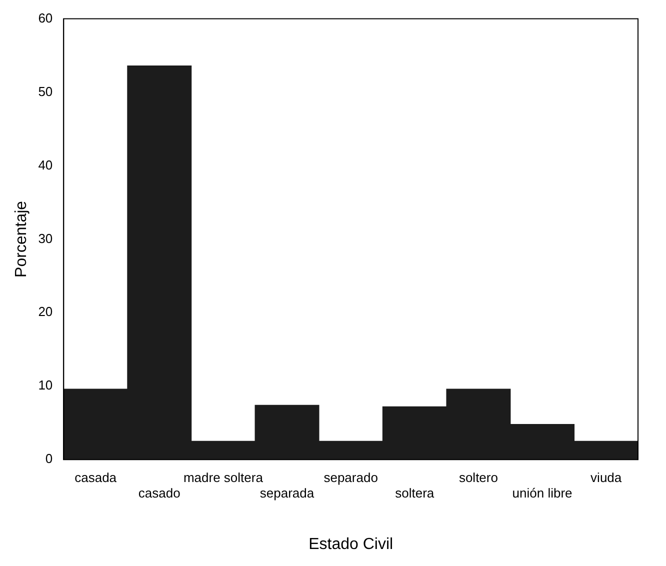 The height and width of the screenshot is (566, 666). What do you see at coordinates (542, 493) in the screenshot?
I see `x-tick-label: unión libre` at bounding box center [542, 493].